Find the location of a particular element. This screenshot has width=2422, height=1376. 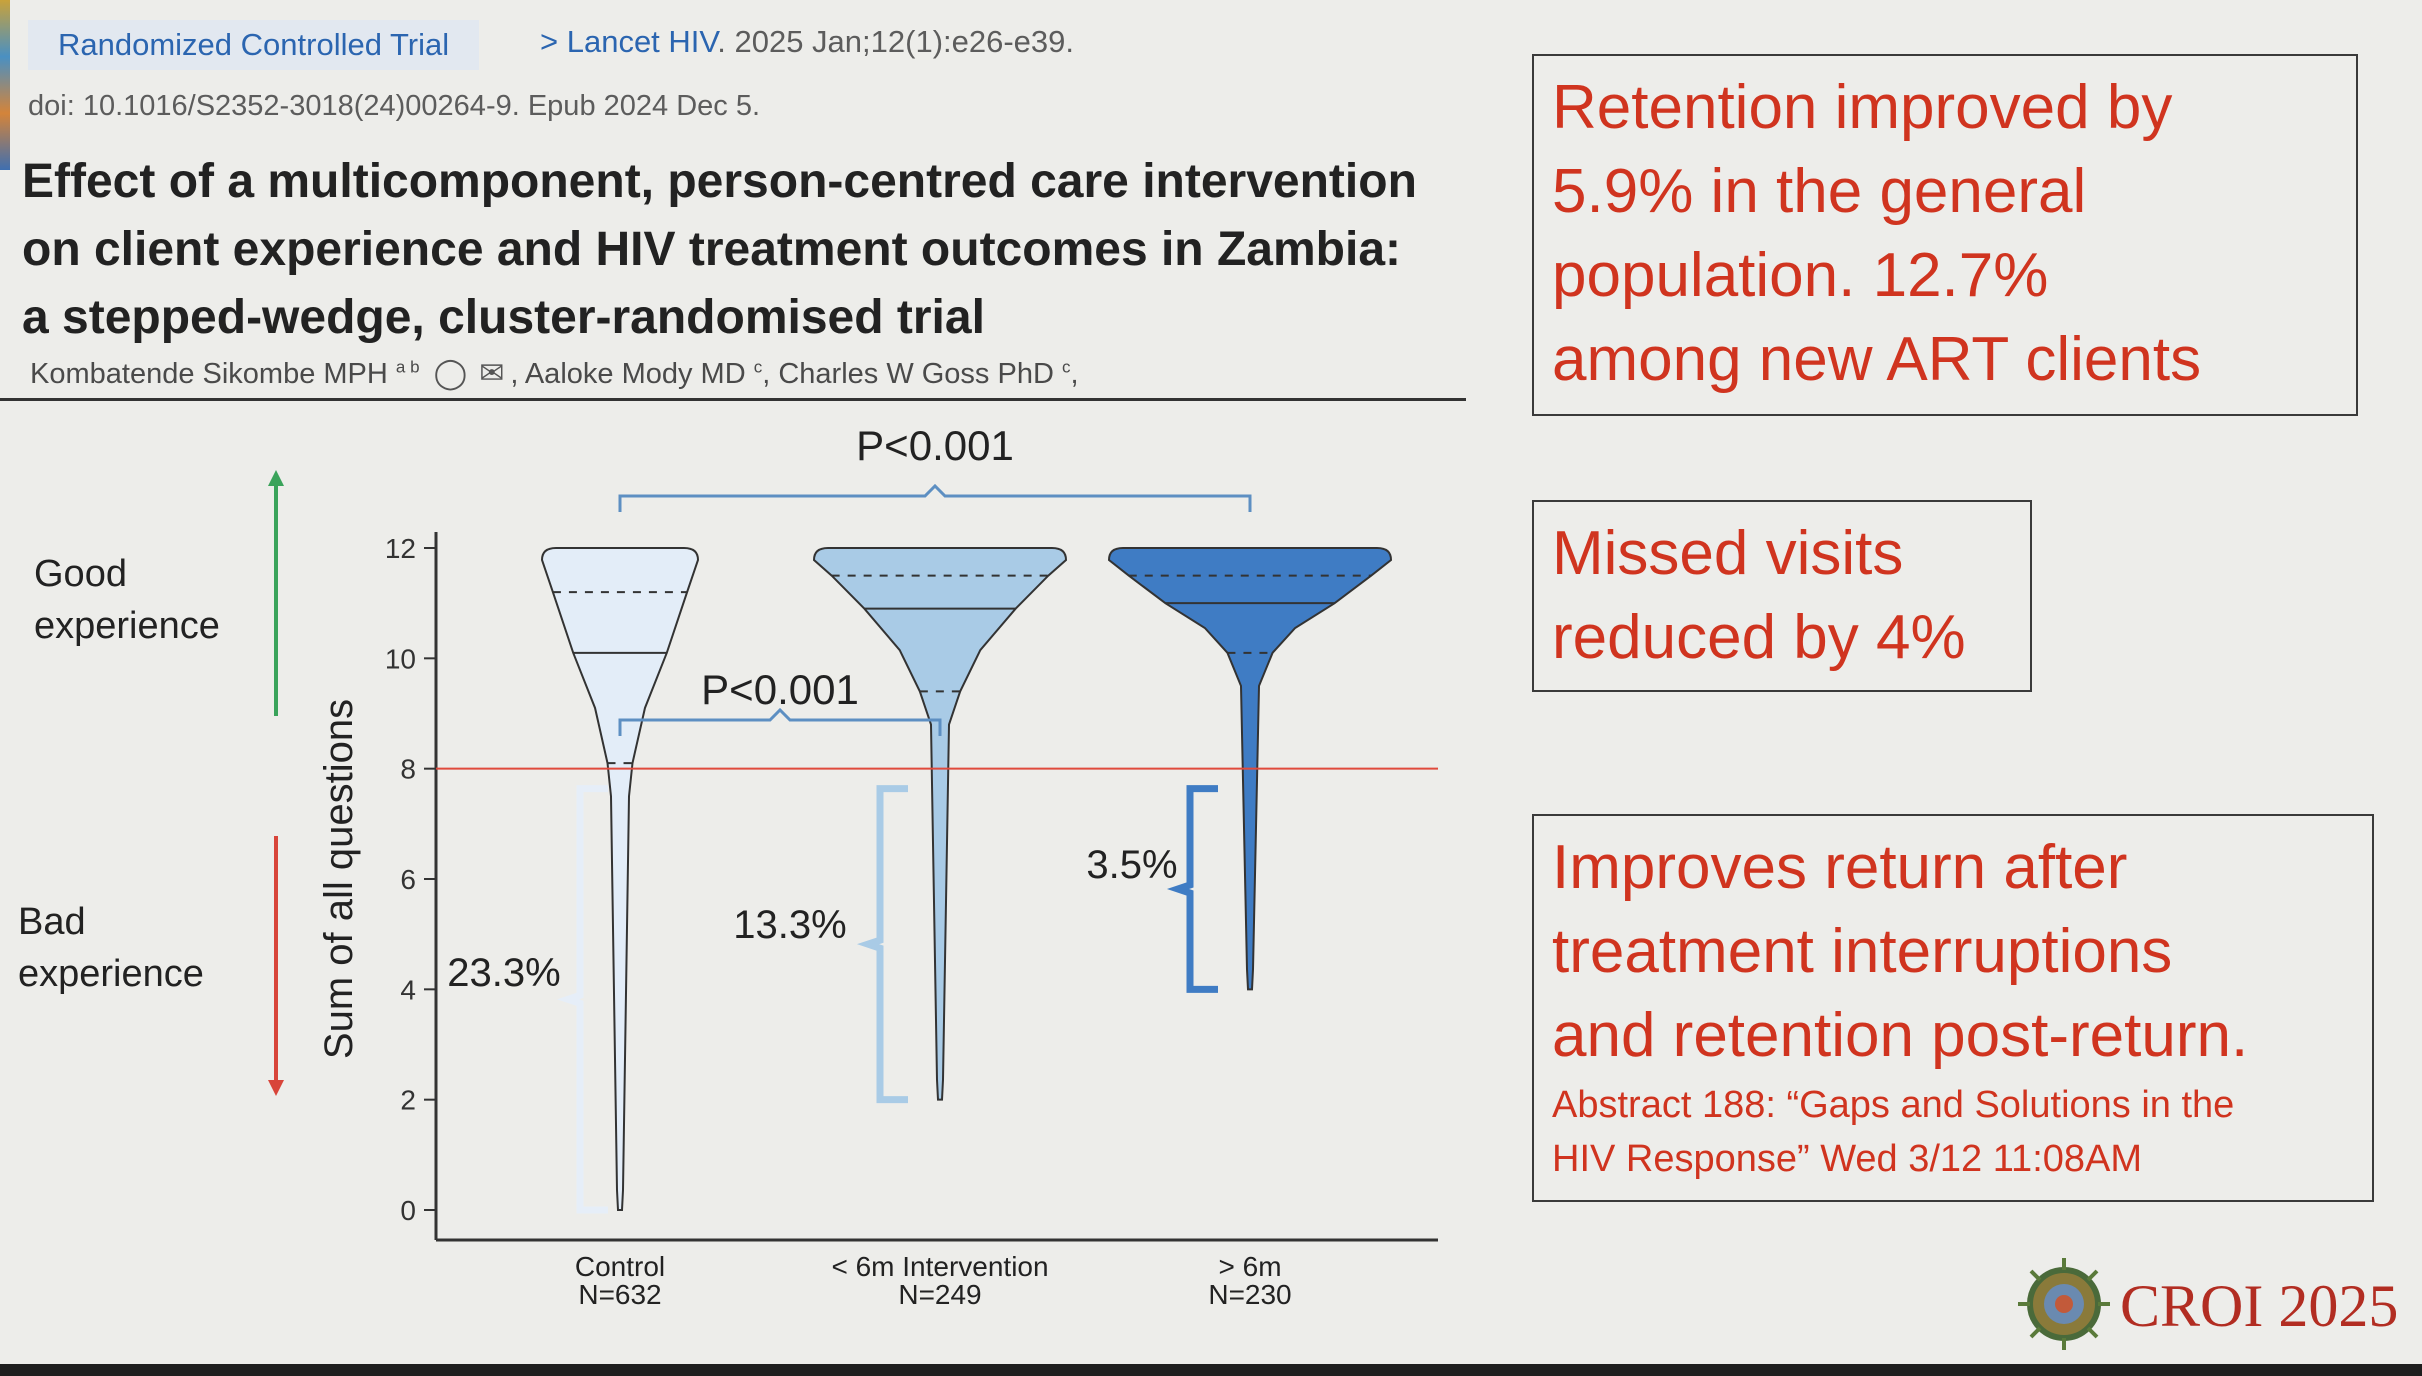

y-tick-label: 4 is located at coordinates (408, 989).